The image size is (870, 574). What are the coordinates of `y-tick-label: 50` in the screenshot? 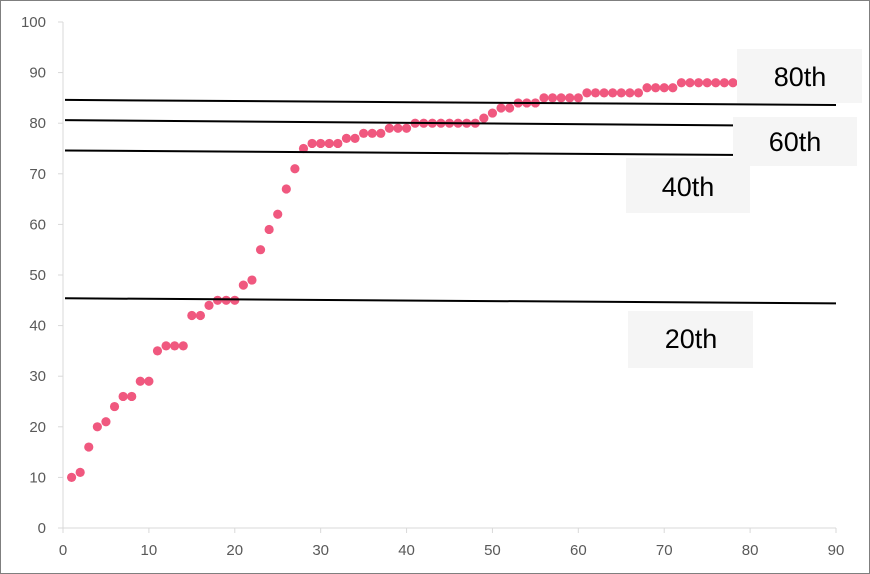 It's located at (37, 275).